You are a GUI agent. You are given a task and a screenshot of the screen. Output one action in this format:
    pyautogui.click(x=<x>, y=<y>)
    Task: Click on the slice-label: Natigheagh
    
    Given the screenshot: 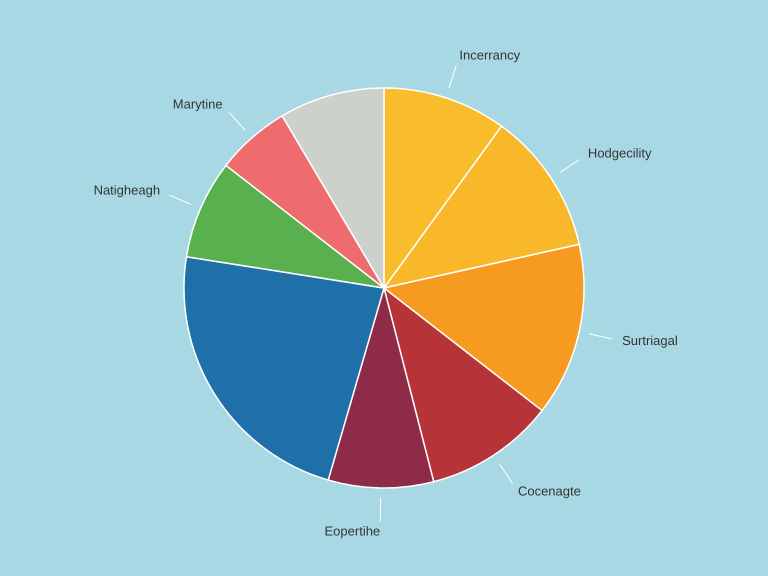 What is the action you would take?
    pyautogui.click(x=127, y=190)
    